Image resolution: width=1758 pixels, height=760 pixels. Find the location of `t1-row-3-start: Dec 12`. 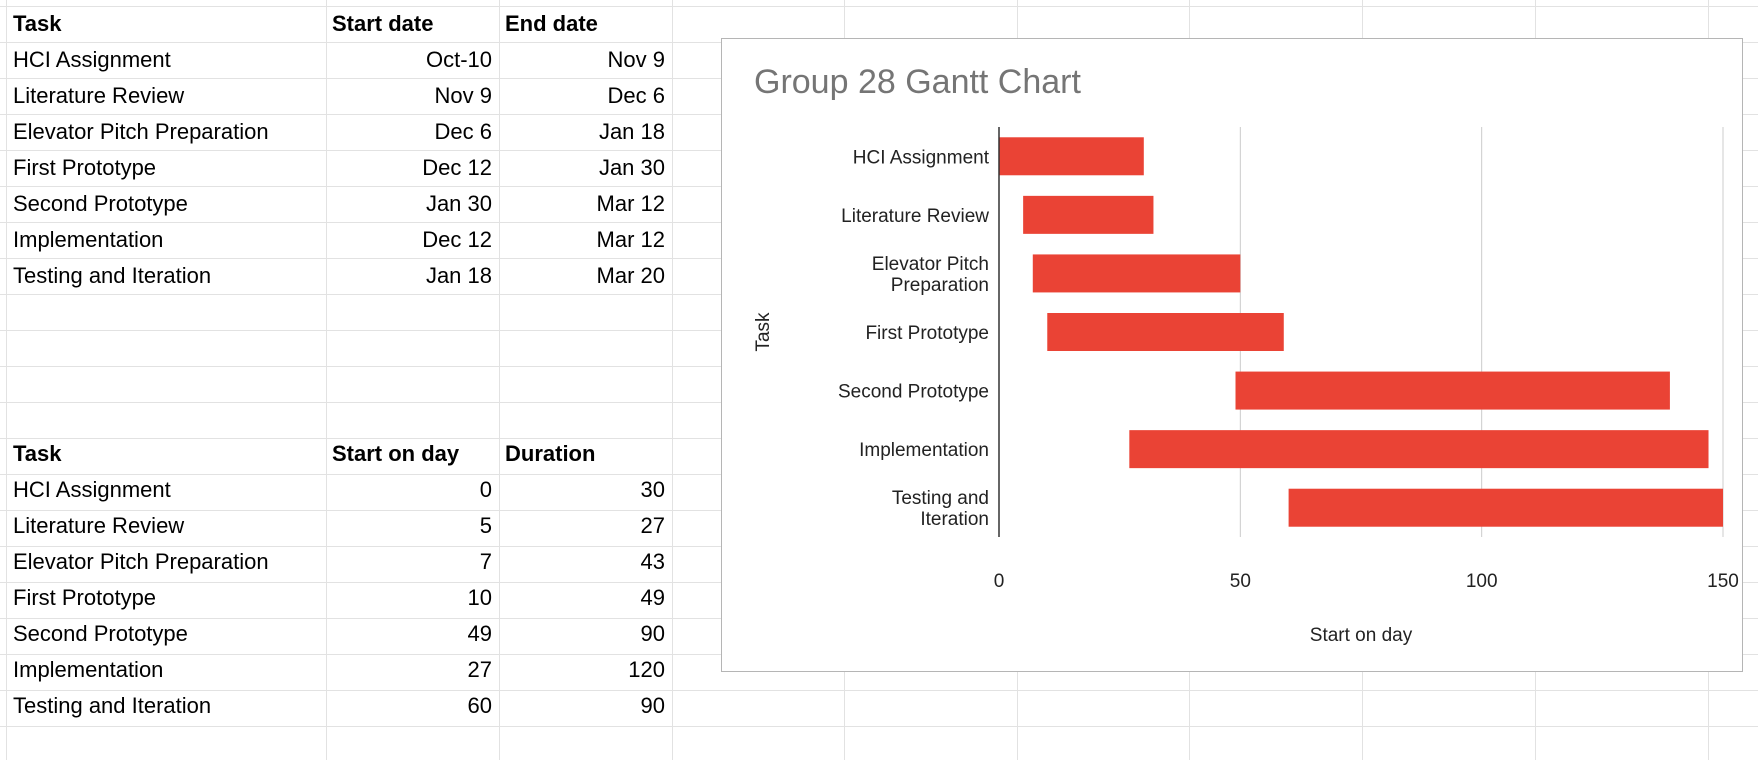

t1-row-3-start: Dec 12 is located at coordinates (457, 167).